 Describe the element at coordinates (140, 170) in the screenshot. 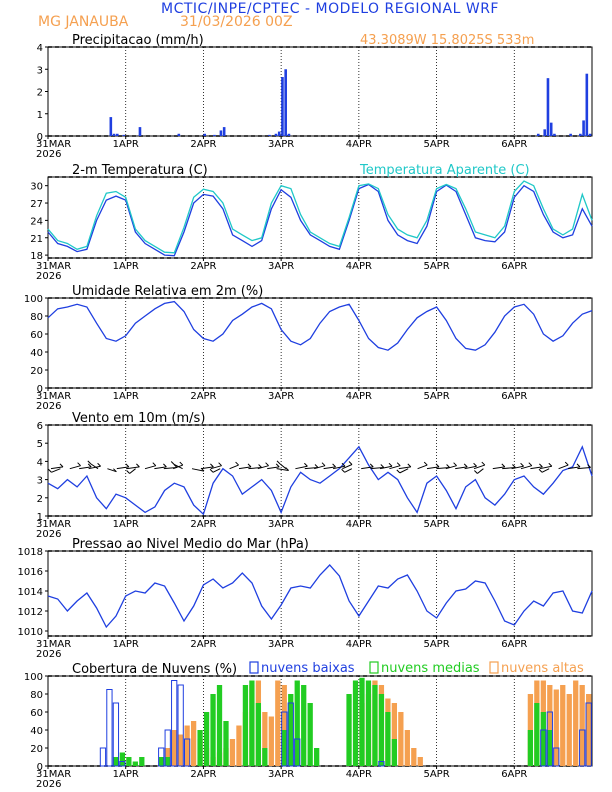

I see `panel-title: 2-m Temperatura (C)` at that location.